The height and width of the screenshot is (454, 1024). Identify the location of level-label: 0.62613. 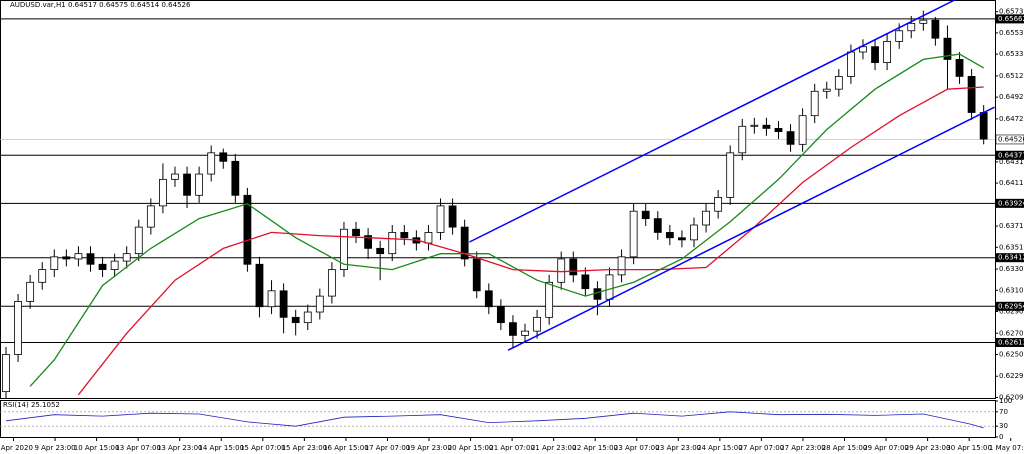
(1011, 342).